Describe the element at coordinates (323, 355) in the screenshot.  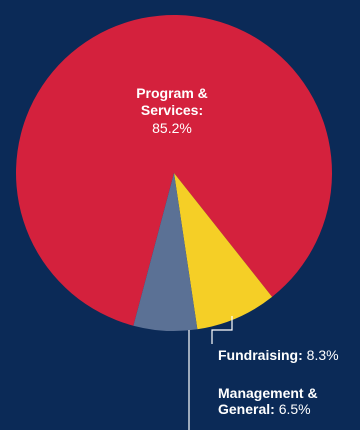
I see `data-label-fundraising-value: 8.3%` at that location.